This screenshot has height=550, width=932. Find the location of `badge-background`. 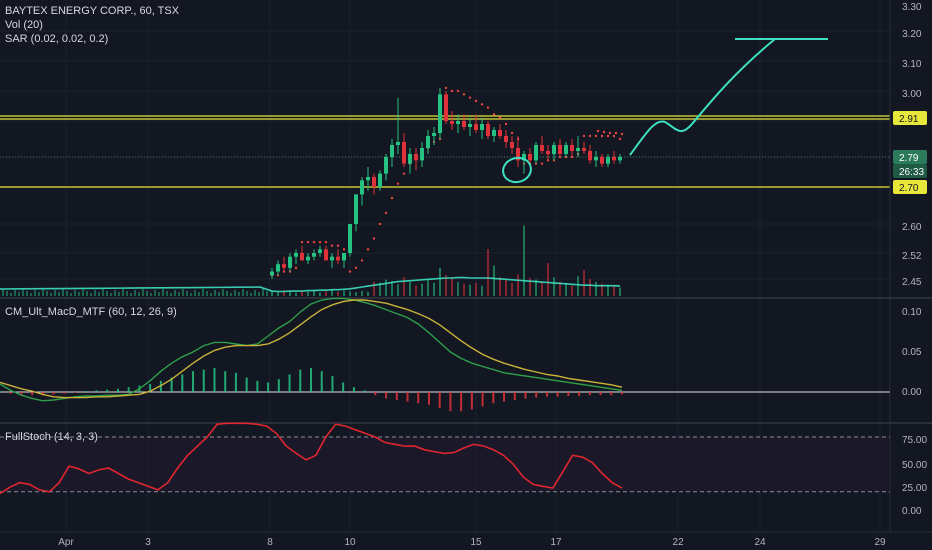

badge-background is located at coordinates (910, 171).